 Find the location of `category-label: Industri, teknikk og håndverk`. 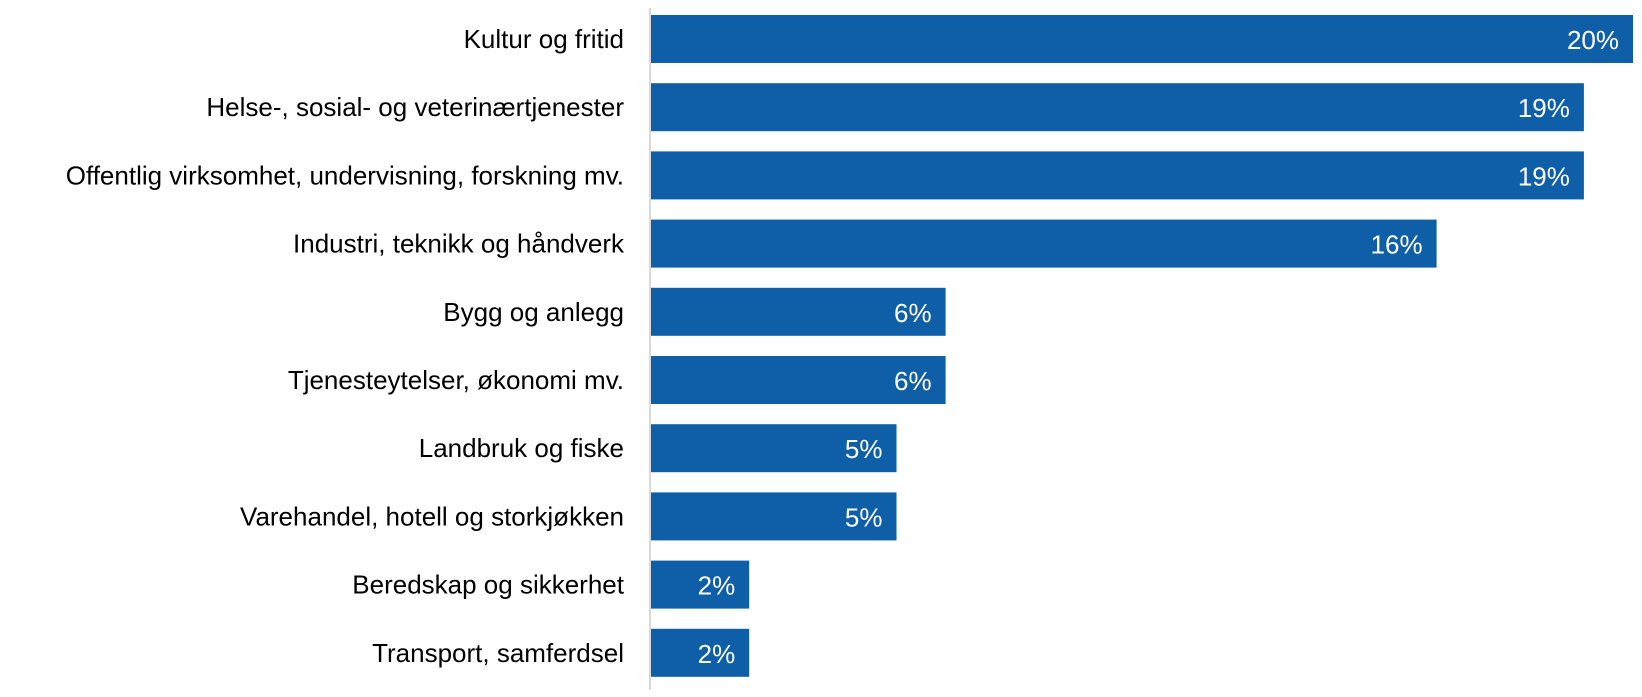

category-label: Industri, teknikk og håndverk is located at coordinates (459, 244).